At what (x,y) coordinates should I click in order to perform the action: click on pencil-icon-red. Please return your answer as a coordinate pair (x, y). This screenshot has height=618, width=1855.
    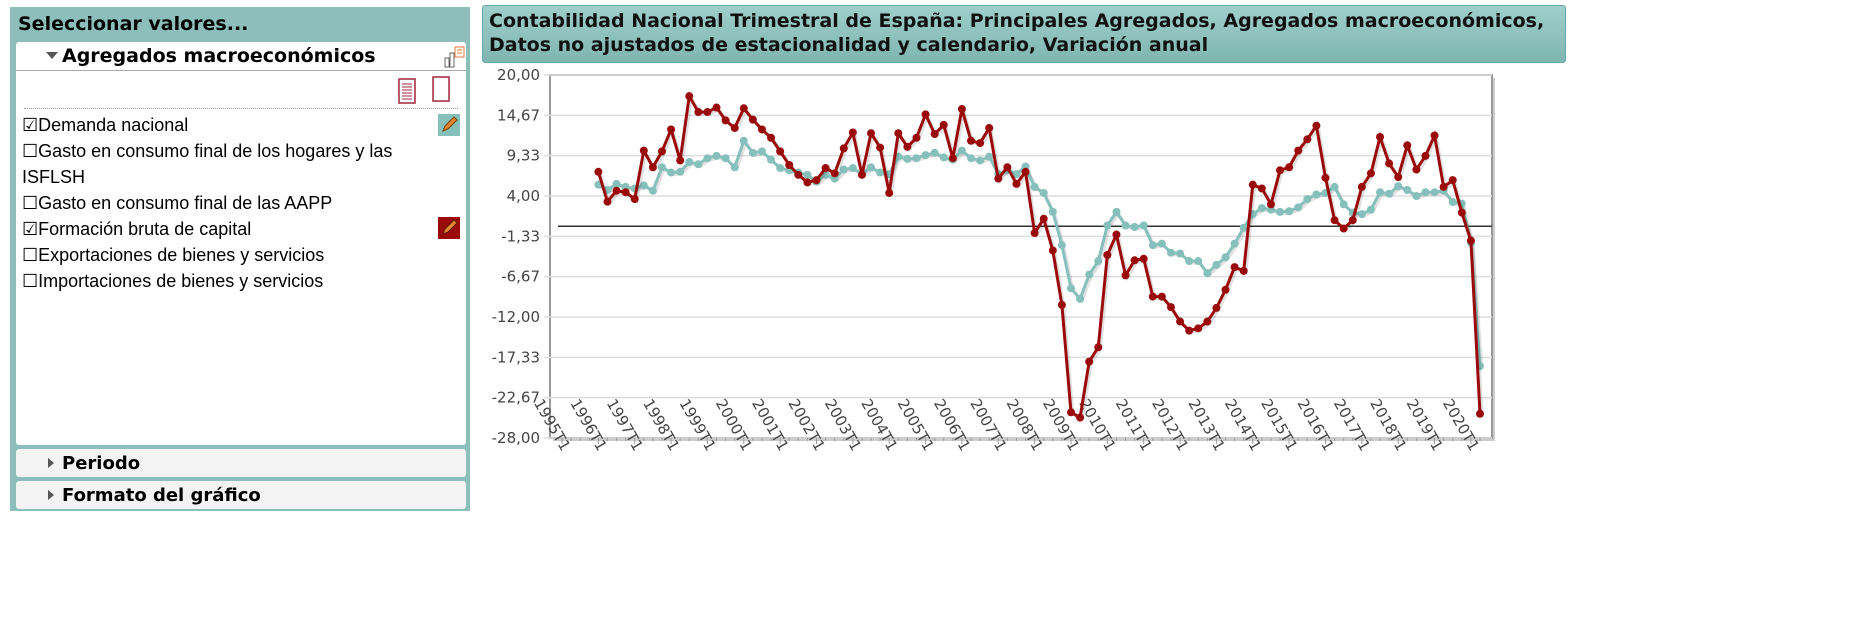
    Looking at the image, I should click on (449, 228).